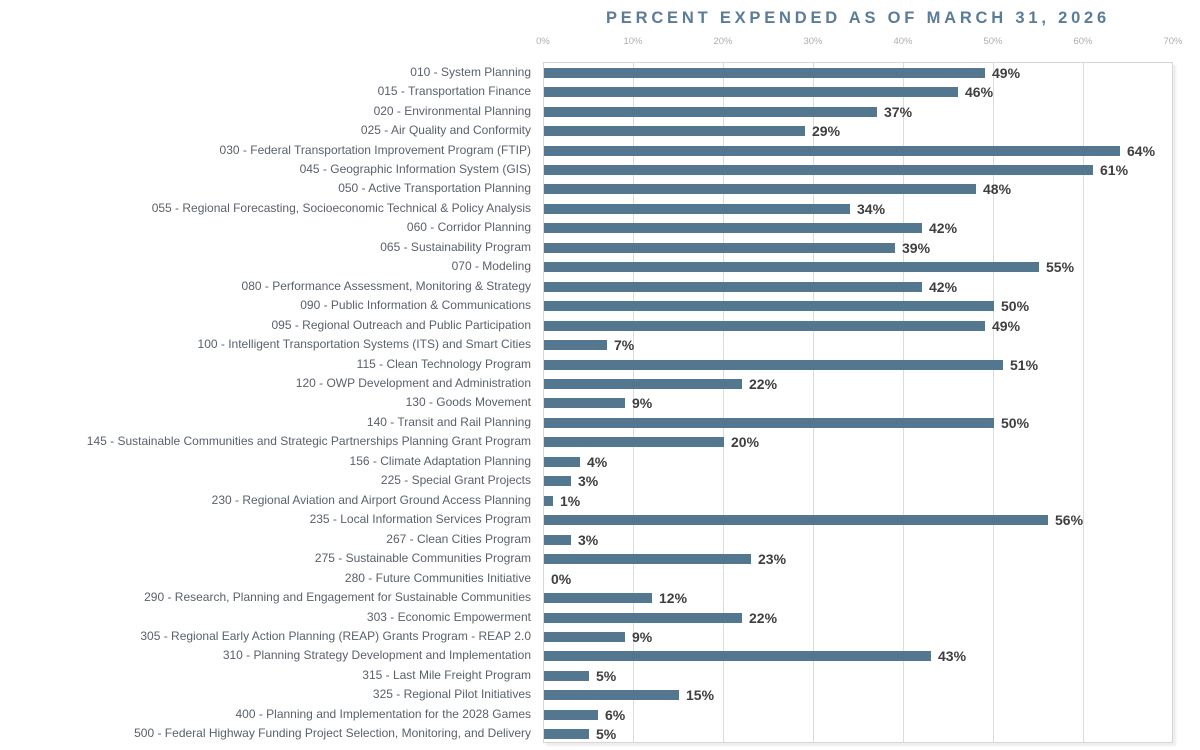  Describe the element at coordinates (763, 384) in the screenshot. I see `value-label: 22%` at that location.